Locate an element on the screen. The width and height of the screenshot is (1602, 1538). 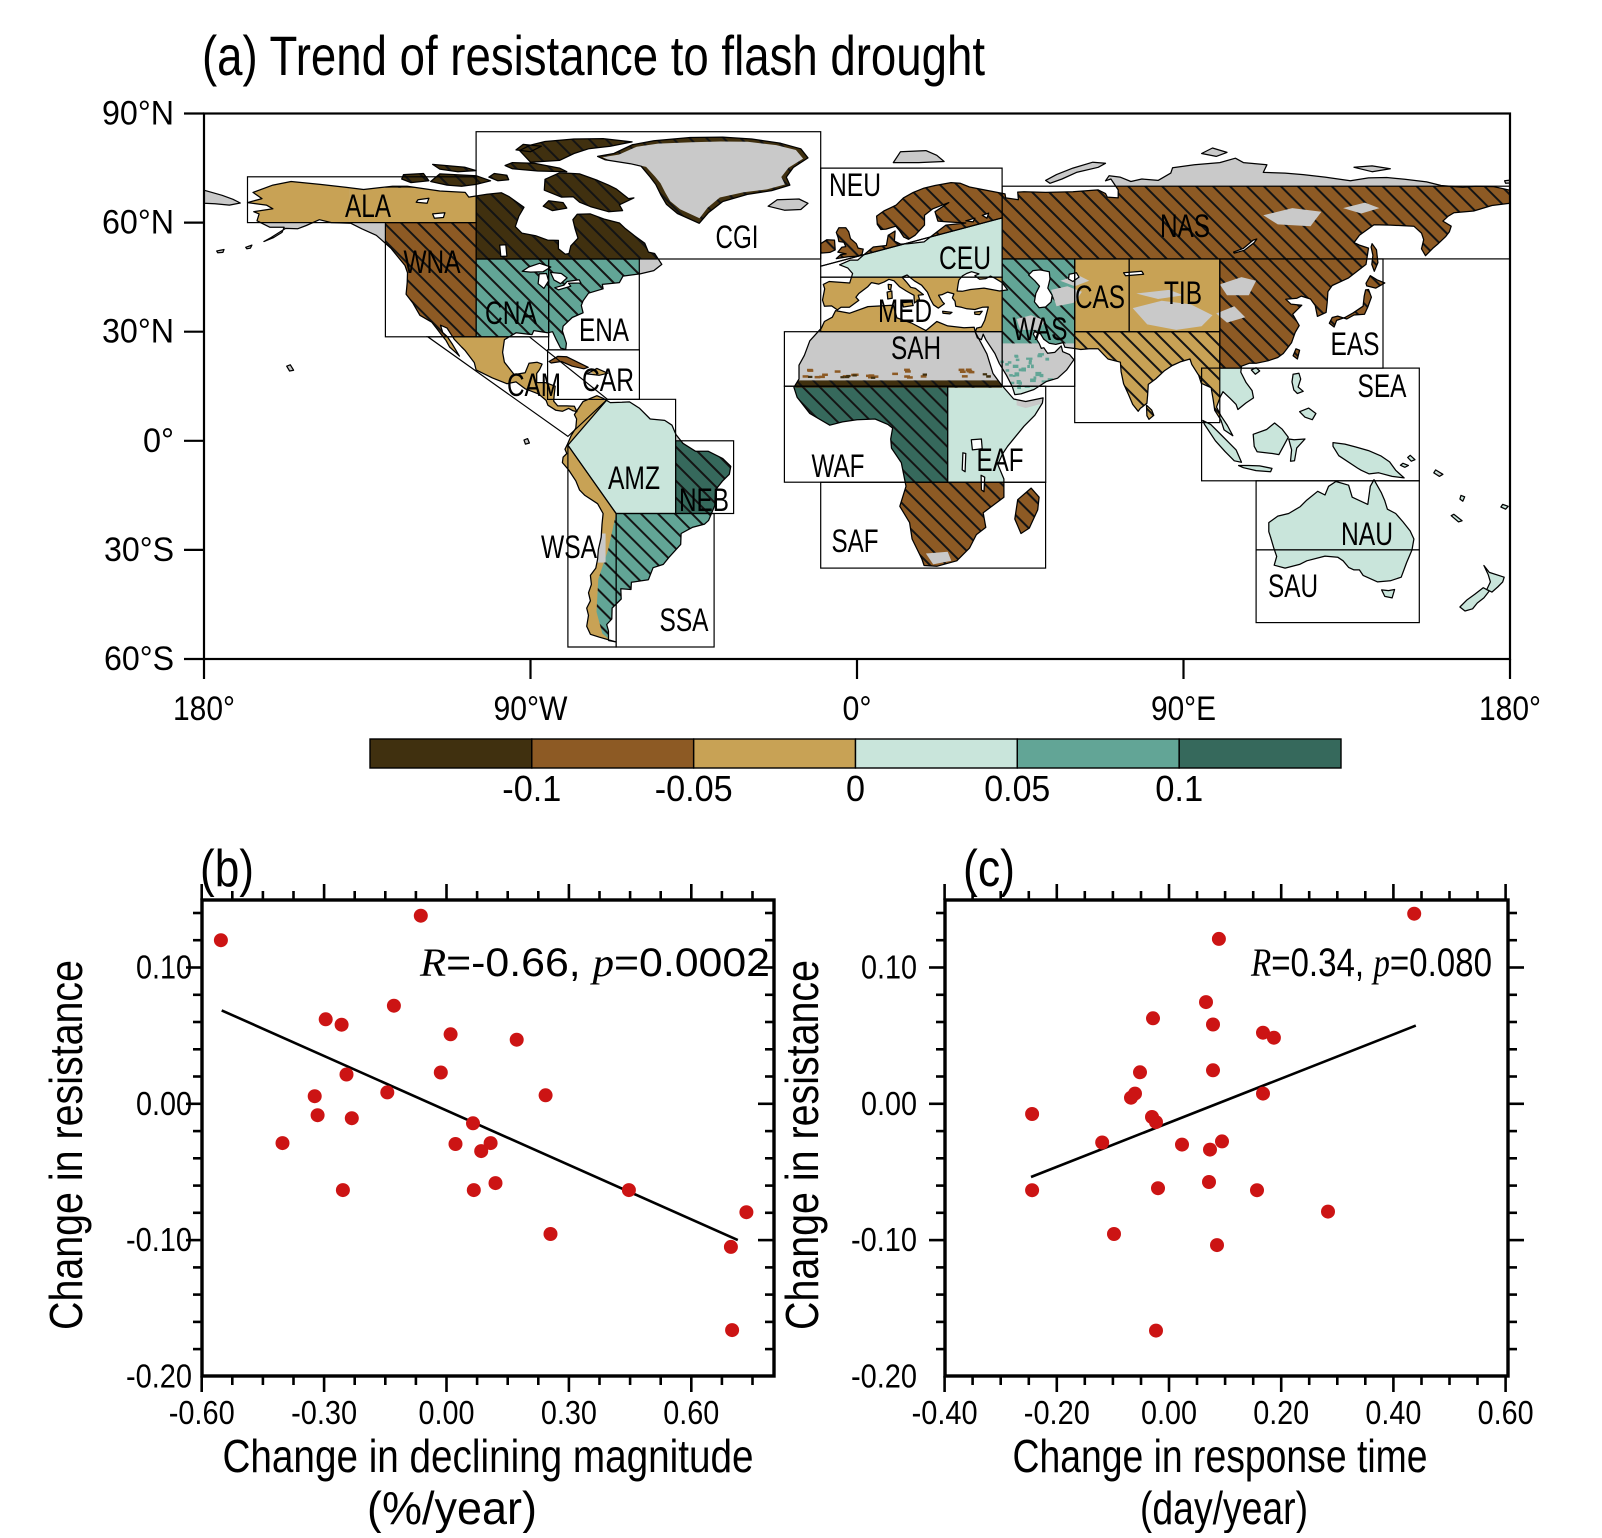
svg-text: SAF is located at coordinates (855, 541).